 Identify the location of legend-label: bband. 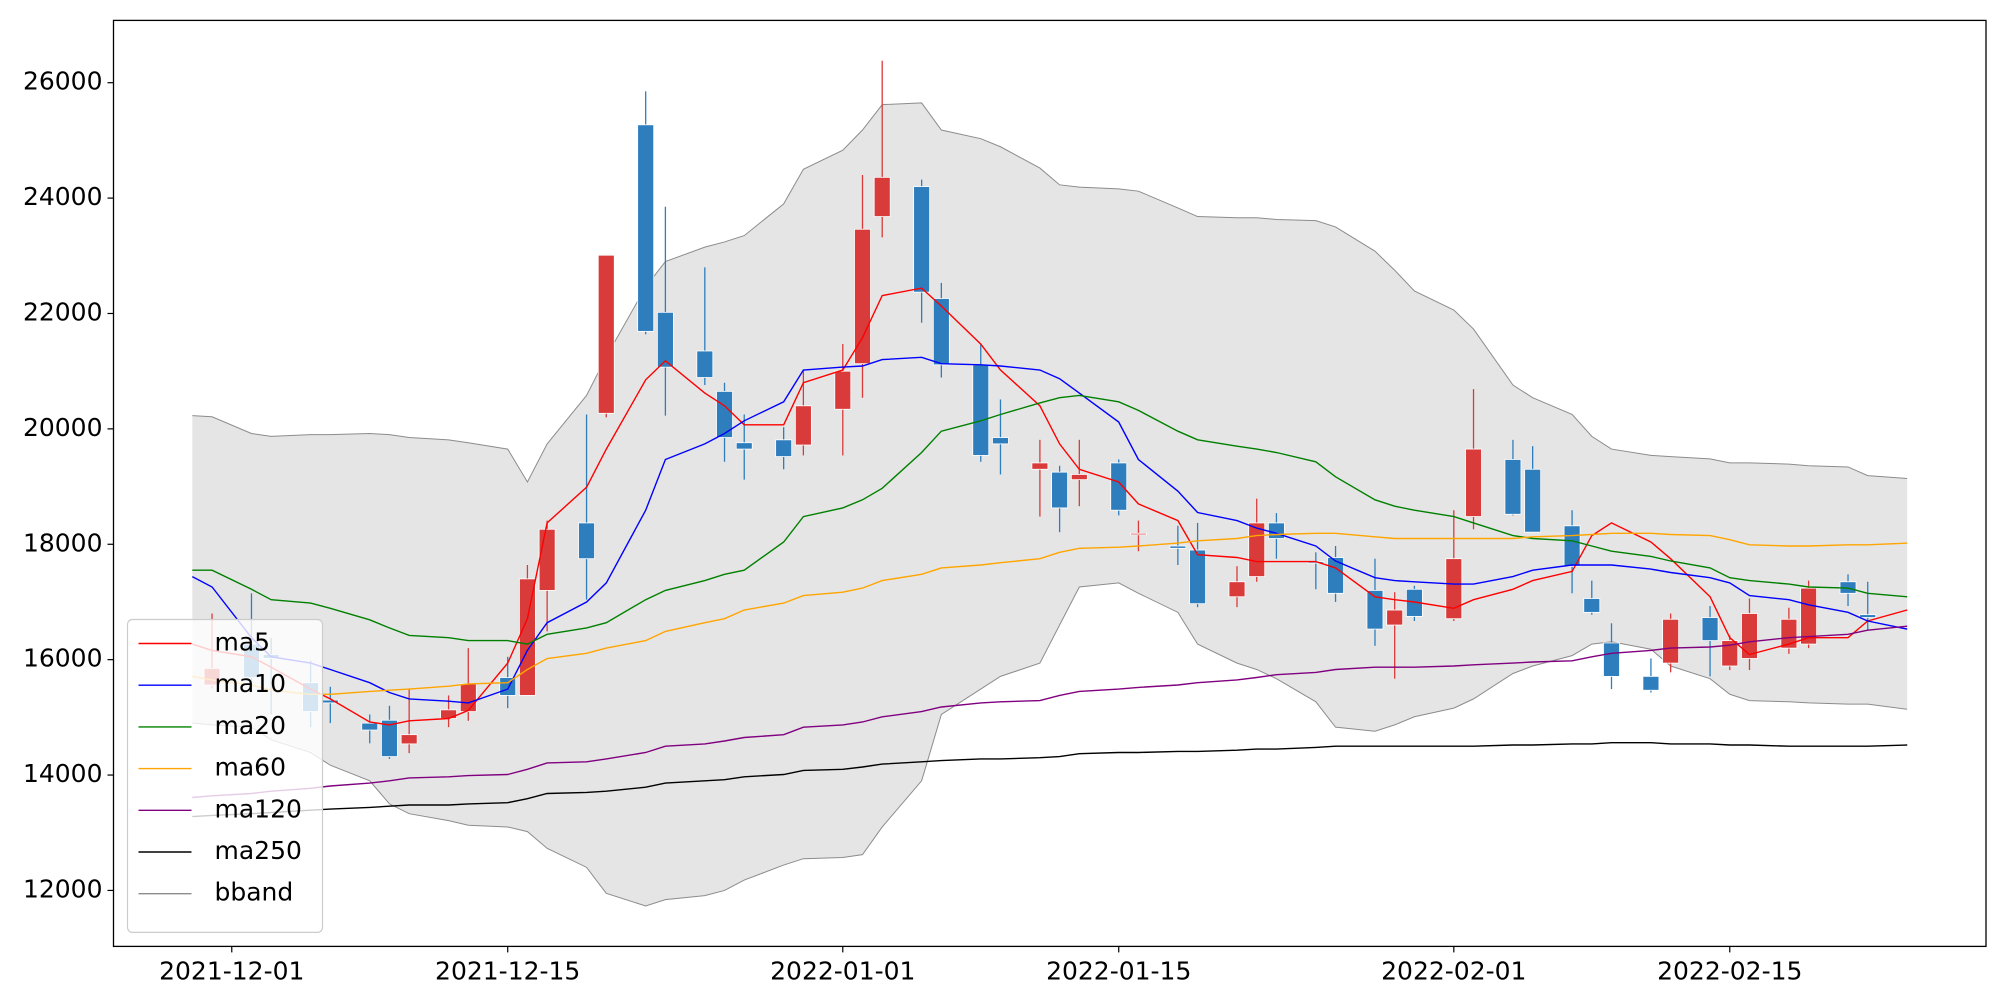
(254, 892).